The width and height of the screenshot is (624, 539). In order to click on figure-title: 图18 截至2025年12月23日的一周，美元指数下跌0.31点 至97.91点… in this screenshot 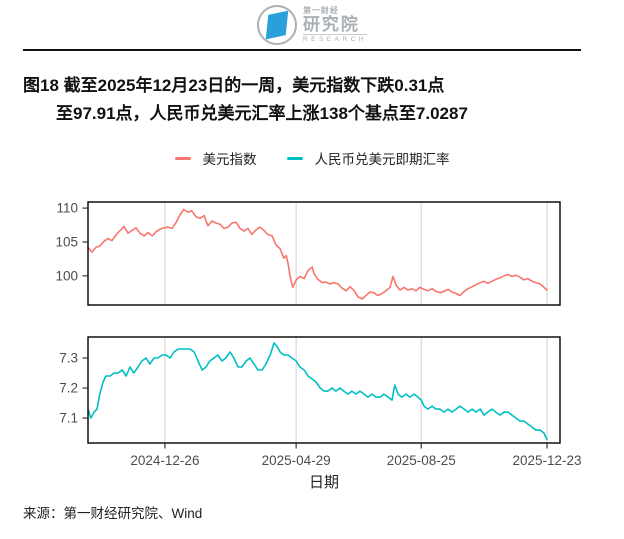, I will do `click(312, 100)`.